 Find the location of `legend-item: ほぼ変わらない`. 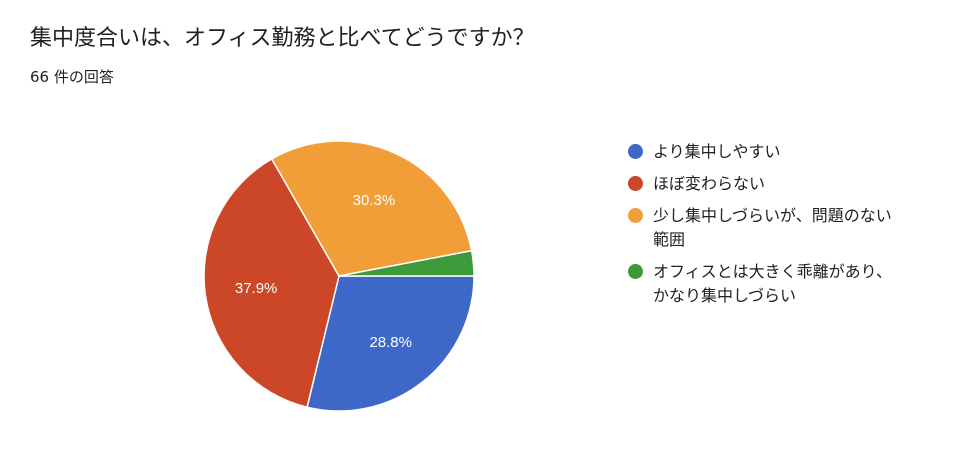

legend-item: ほぼ変わらない is located at coordinates (778, 184).